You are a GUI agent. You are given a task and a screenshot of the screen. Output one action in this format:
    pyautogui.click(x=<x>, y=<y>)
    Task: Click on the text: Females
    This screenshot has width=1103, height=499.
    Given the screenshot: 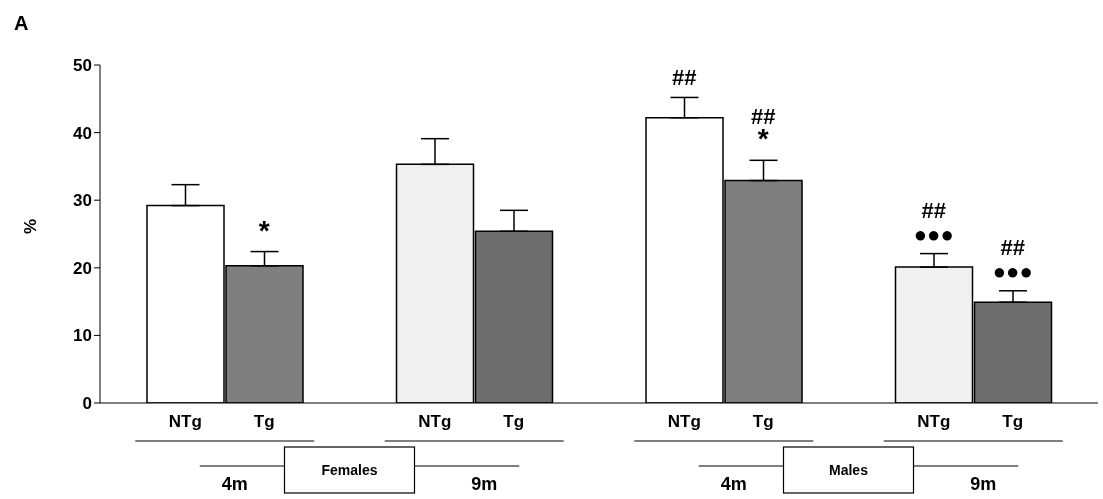 What is the action you would take?
    pyautogui.click(x=349, y=470)
    